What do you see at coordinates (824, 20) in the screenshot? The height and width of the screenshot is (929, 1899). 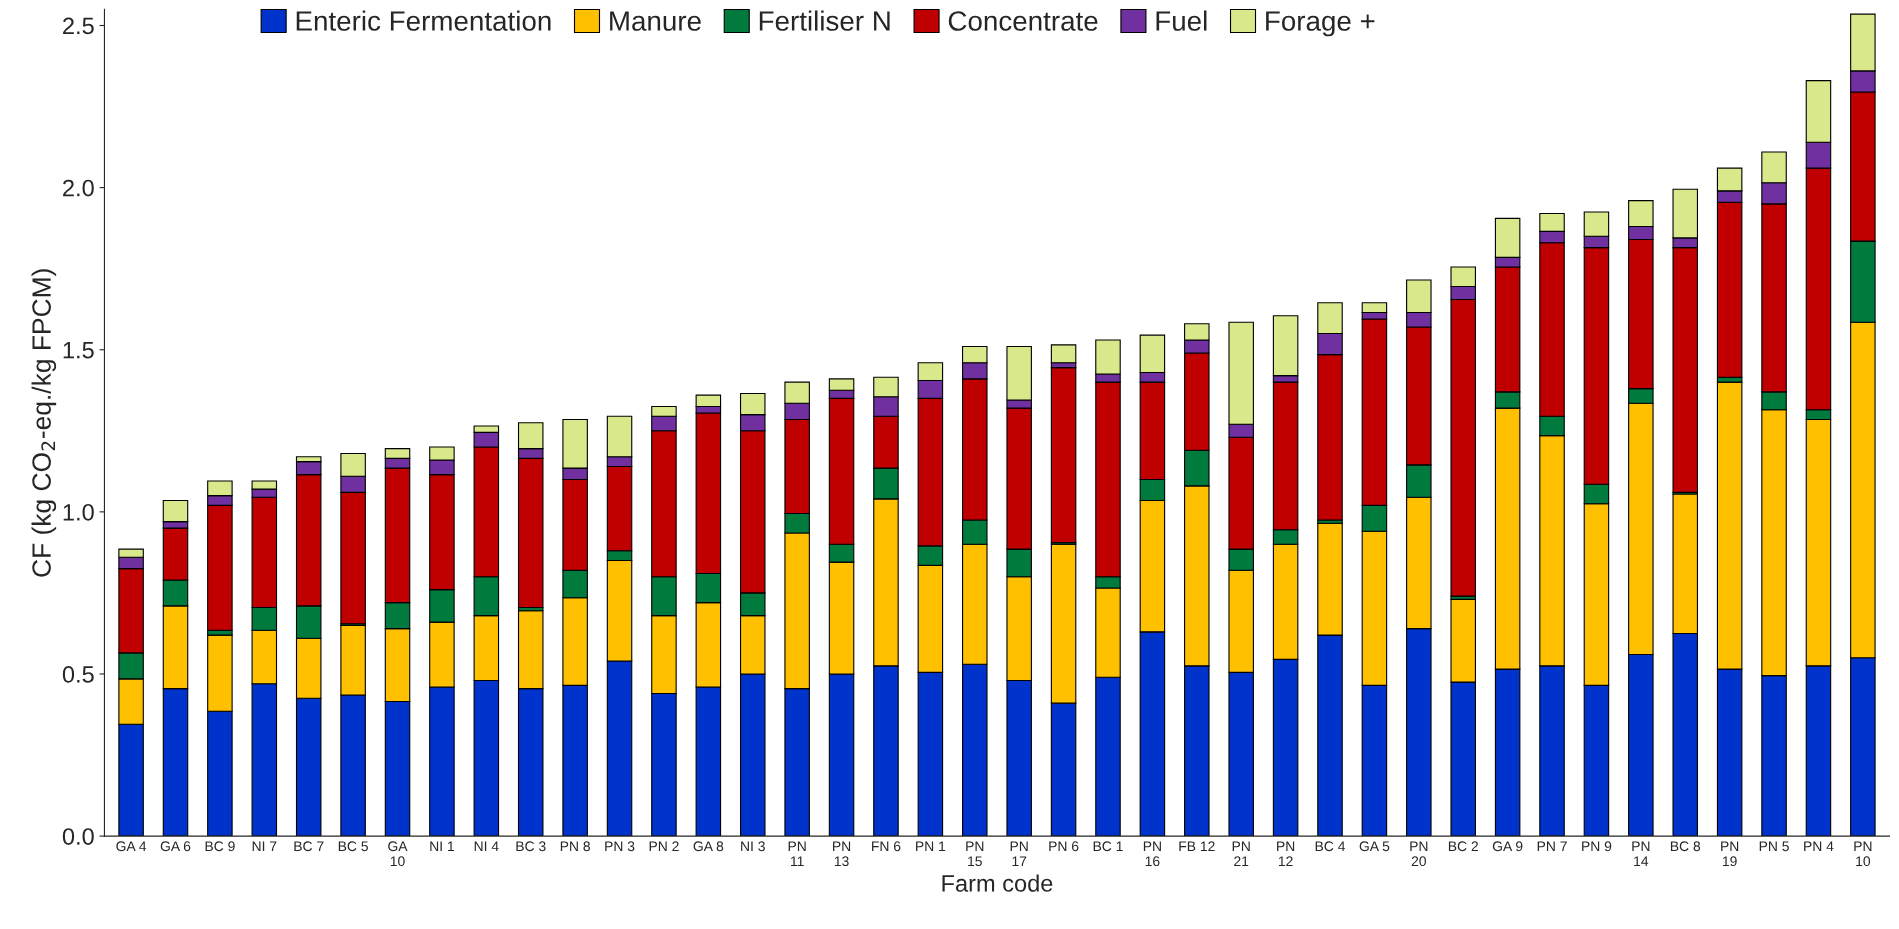 I see `legend-label: Fertiliser N` at bounding box center [824, 20].